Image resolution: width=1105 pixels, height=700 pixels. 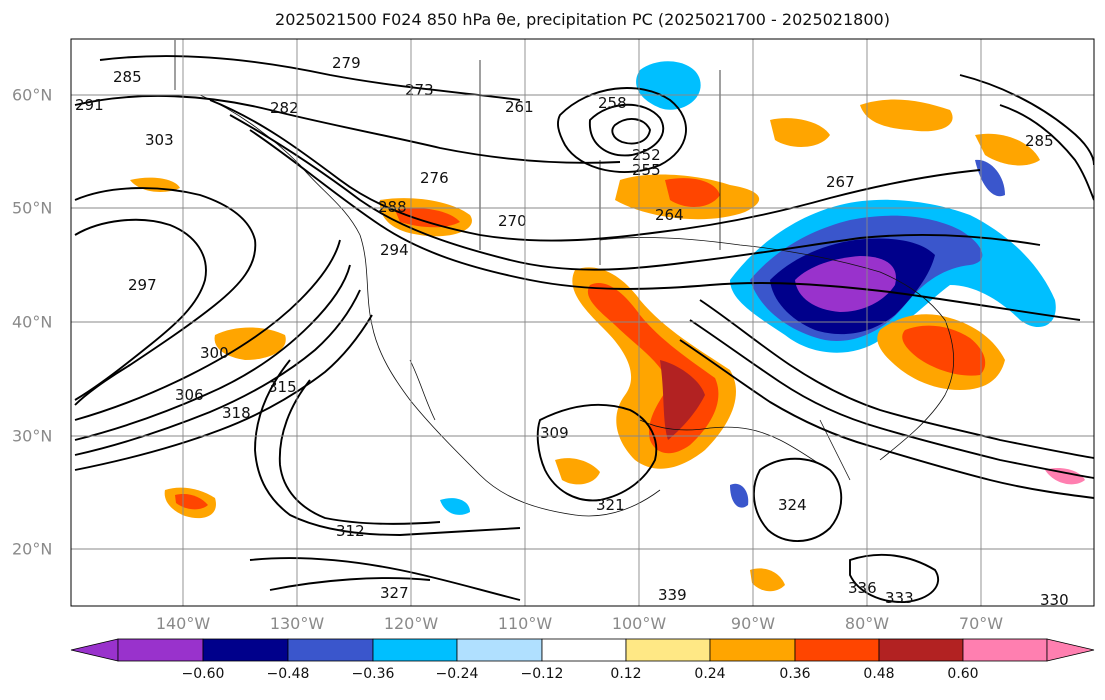 I want to click on colorbar, so click(x=582, y=650).